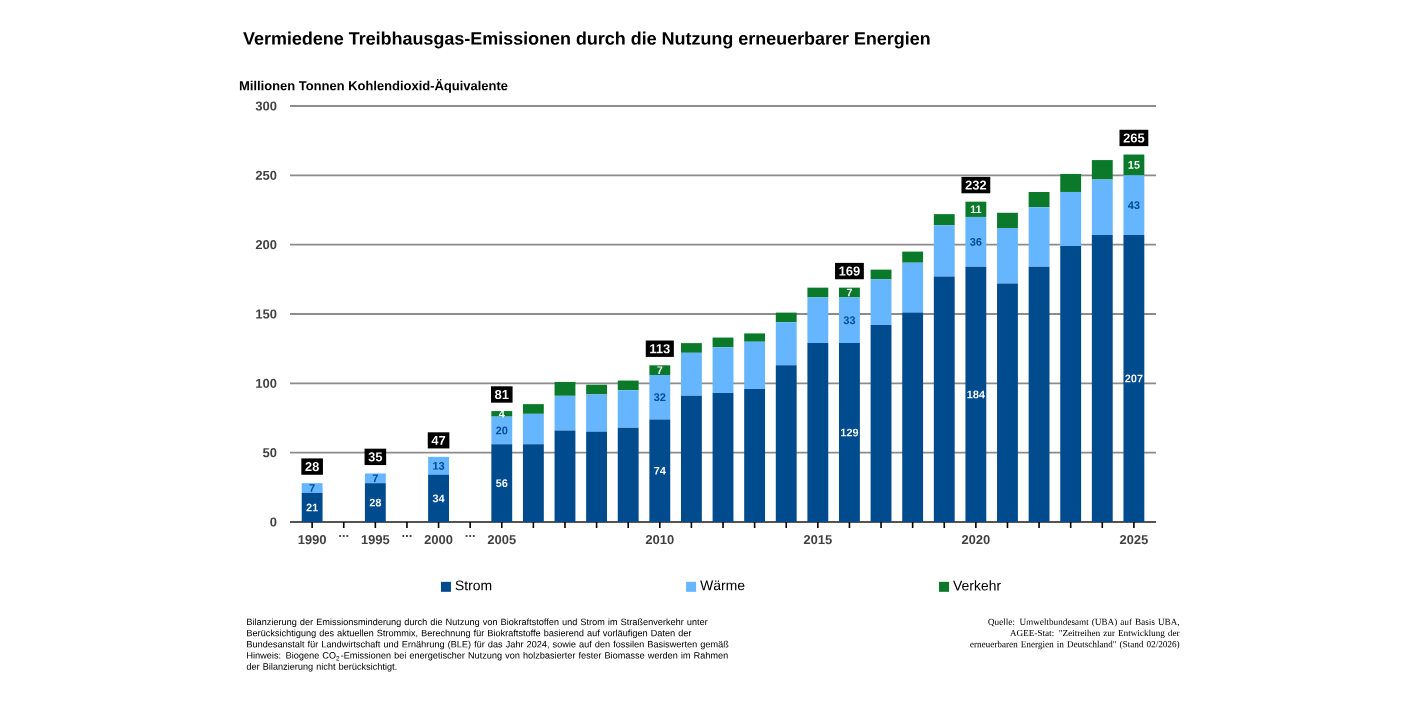 This screenshot has height=708, width=1414. What do you see at coordinates (586, 40) in the screenshot?
I see `chart-title: Vermiedene Treibhausgas-Emissionen durch die Nutzung erneuerbarer Energien` at bounding box center [586, 40].